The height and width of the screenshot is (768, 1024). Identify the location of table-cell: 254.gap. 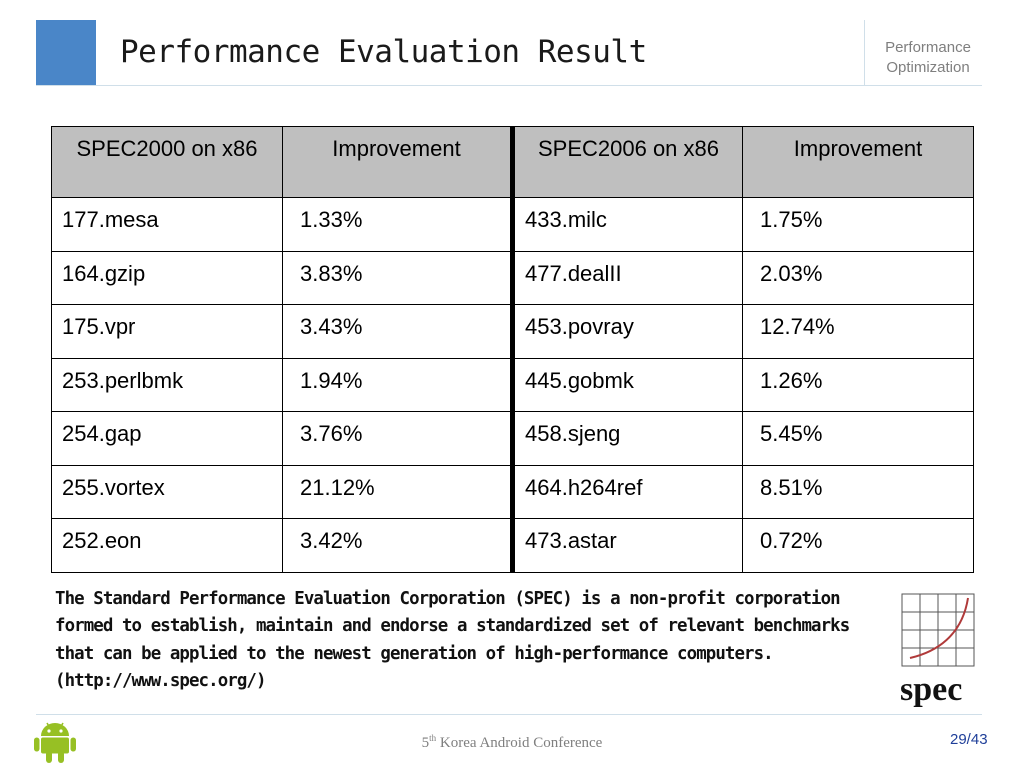
(167, 438).